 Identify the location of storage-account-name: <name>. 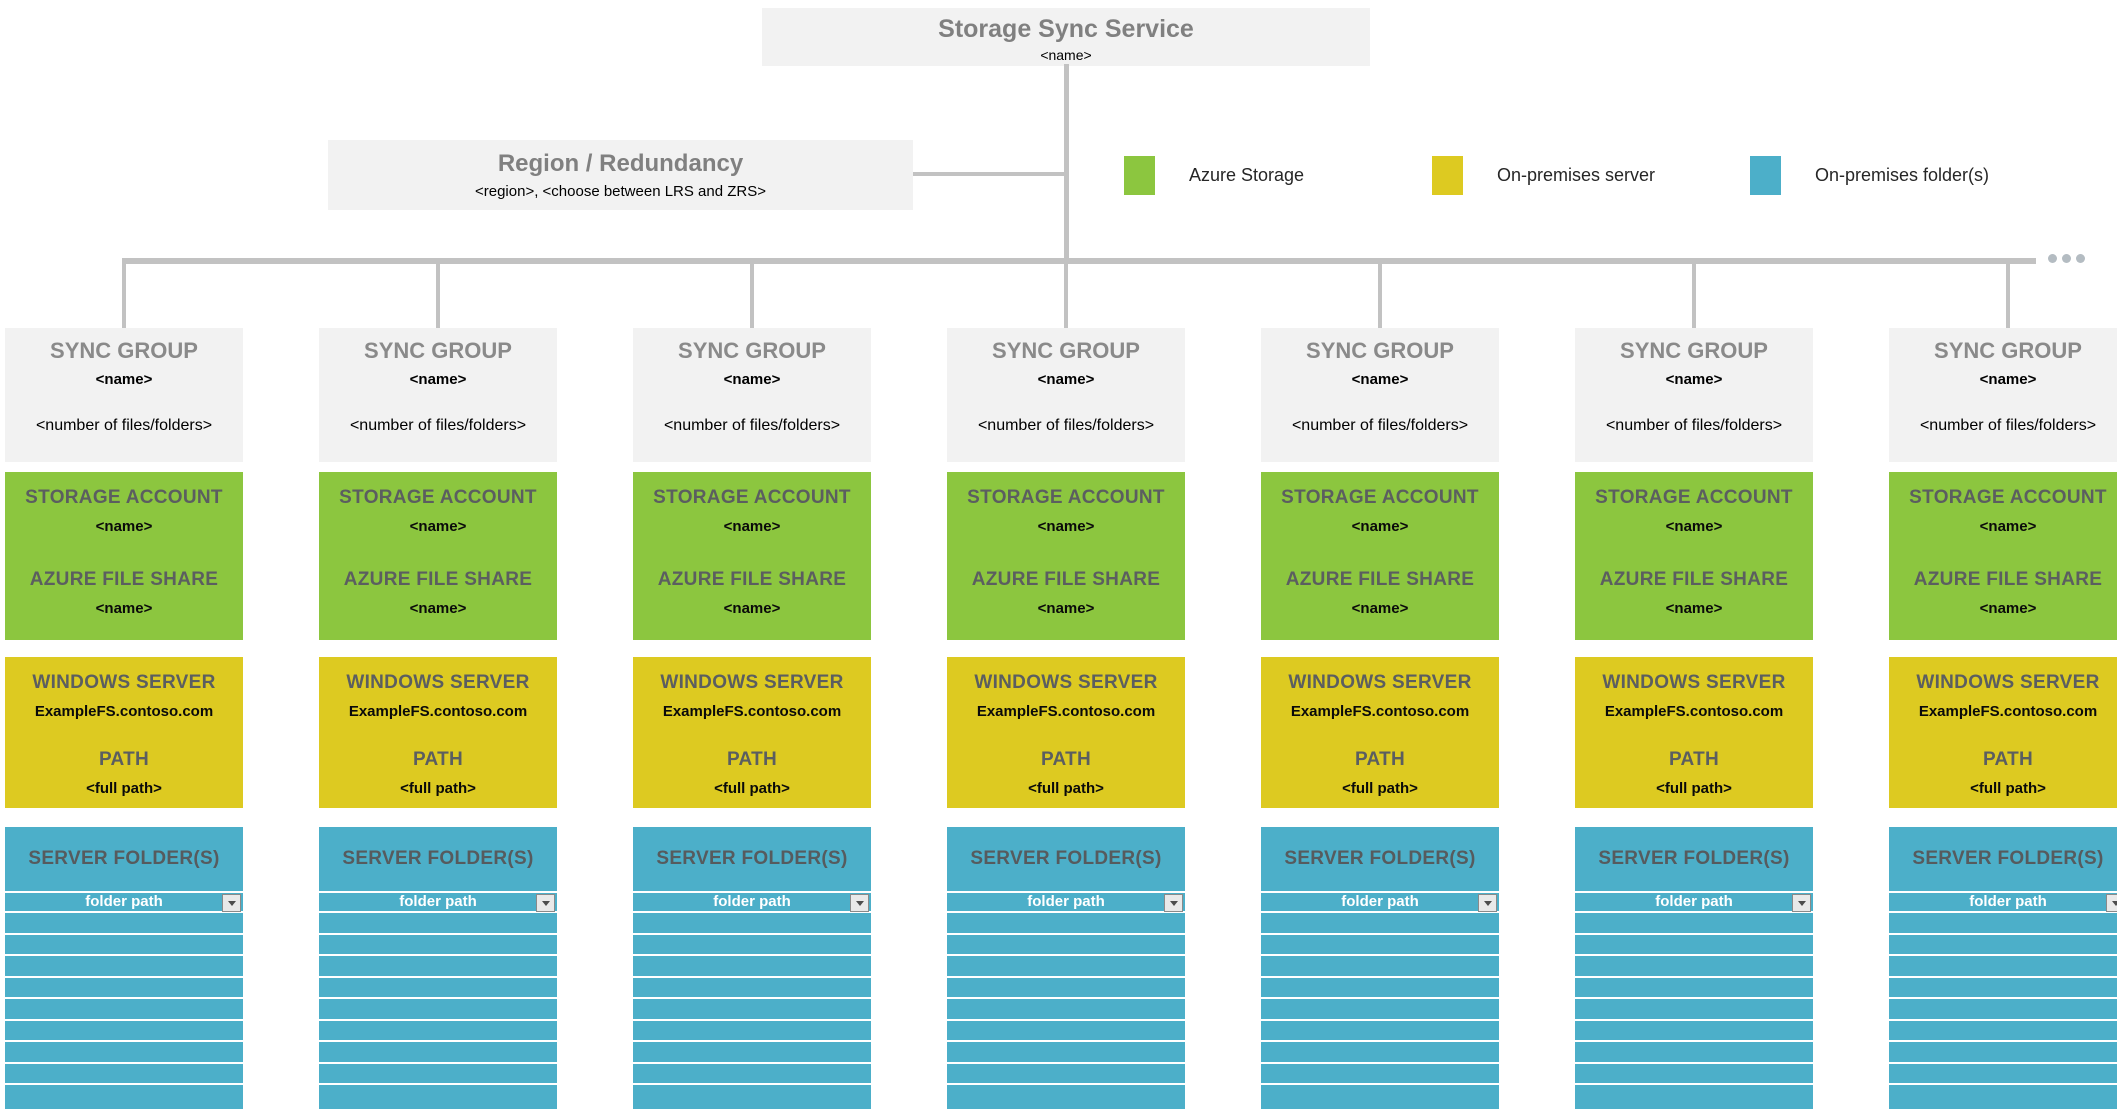
(1066, 527).